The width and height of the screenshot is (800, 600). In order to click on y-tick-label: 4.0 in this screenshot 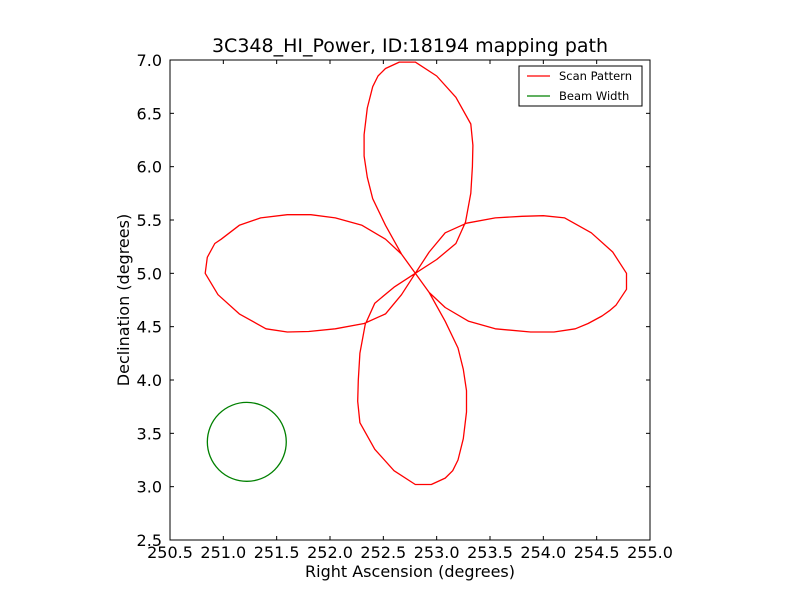, I will do `click(149, 380)`.